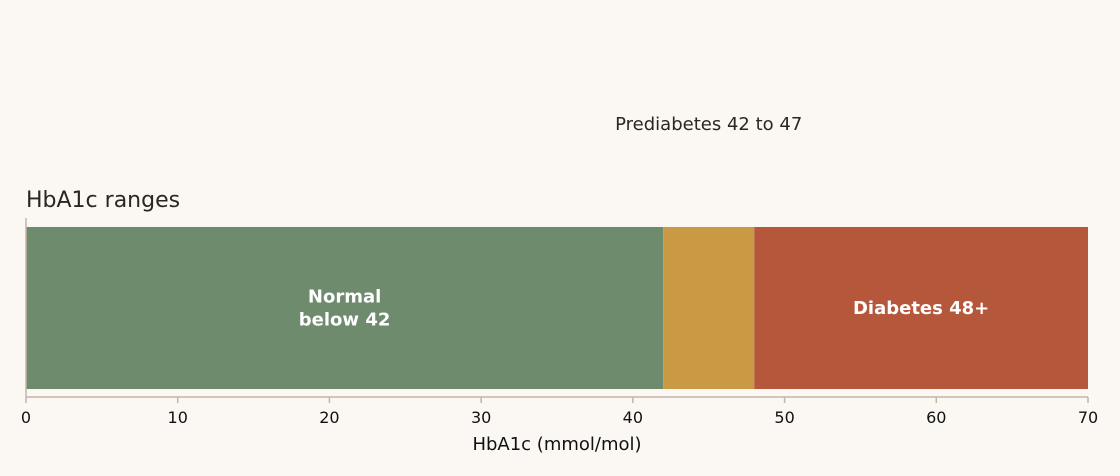 Image resolution: width=1120 pixels, height=476 pixels. I want to click on range-label-line: Diabetes 48+, so click(921, 308).